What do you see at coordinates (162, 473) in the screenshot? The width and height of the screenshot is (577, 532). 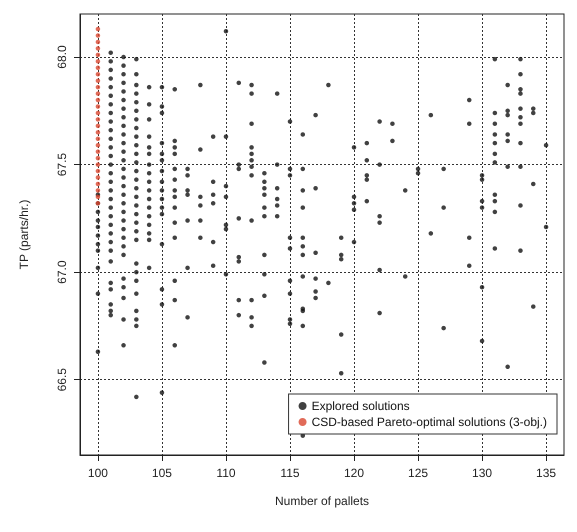 I see `x-tick-label: 105` at bounding box center [162, 473].